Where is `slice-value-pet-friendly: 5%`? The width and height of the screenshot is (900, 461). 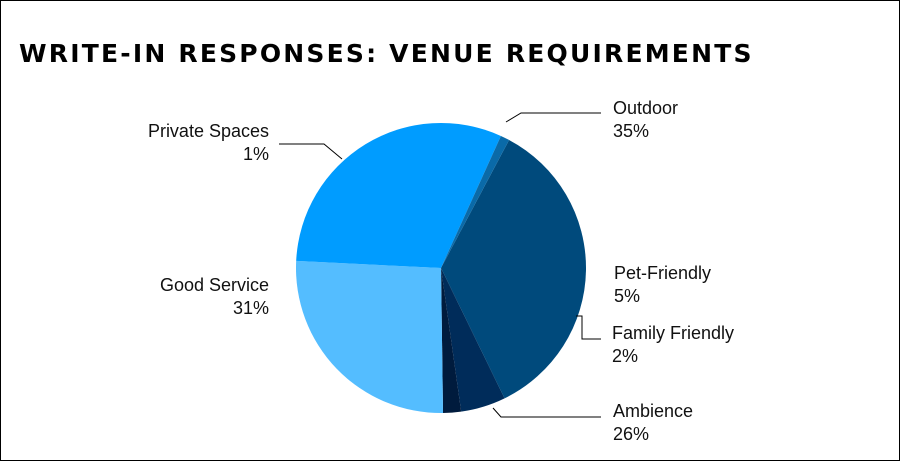
slice-value-pet-friendly: 5% is located at coordinates (627, 296).